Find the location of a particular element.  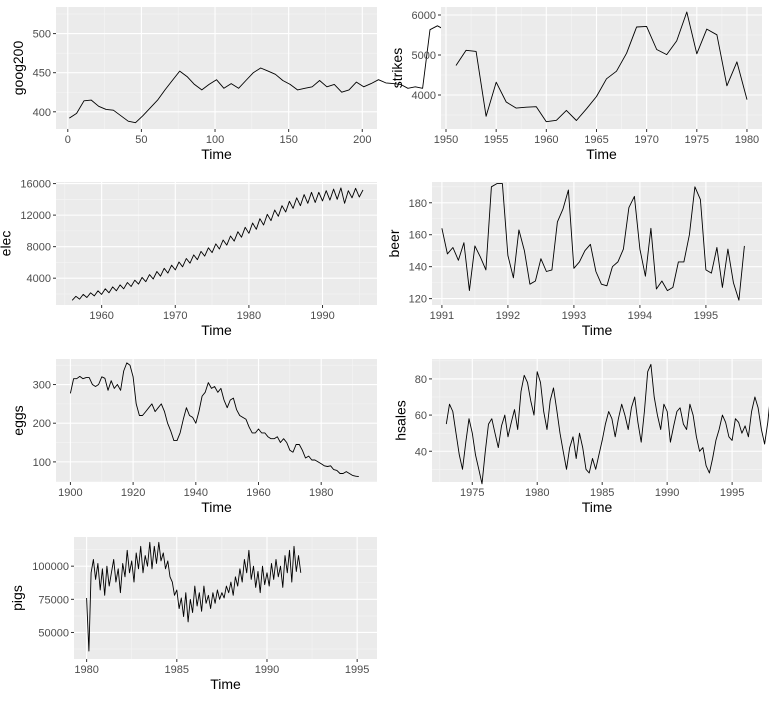

x-tick-label: 0 is located at coordinates (68, 140).